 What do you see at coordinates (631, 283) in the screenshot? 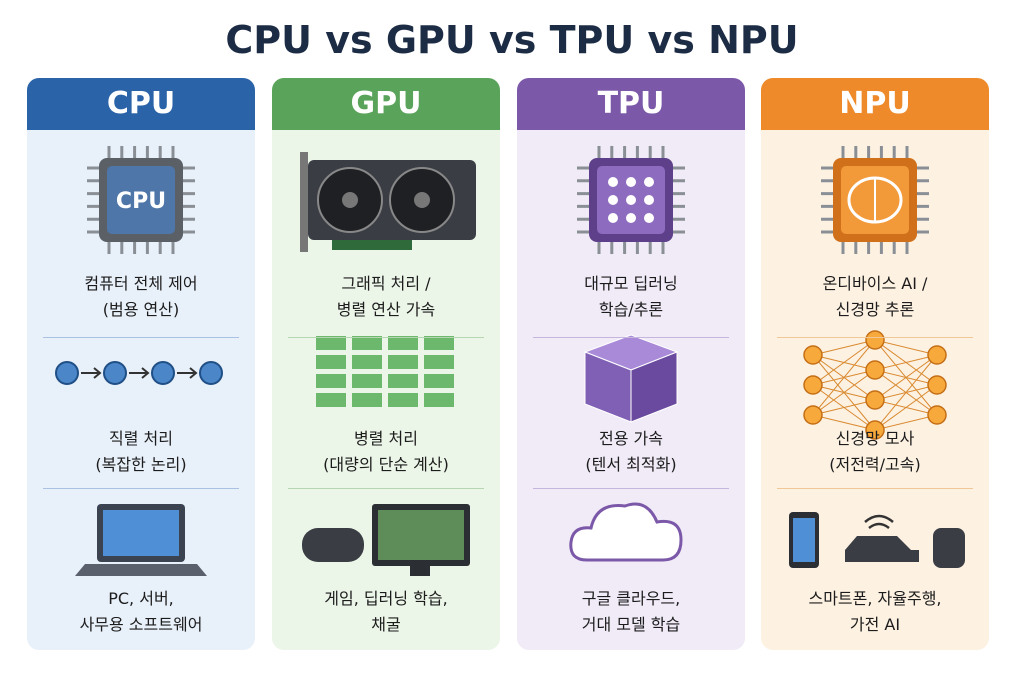
I see `description-line: 대규모 딥러닝` at bounding box center [631, 283].